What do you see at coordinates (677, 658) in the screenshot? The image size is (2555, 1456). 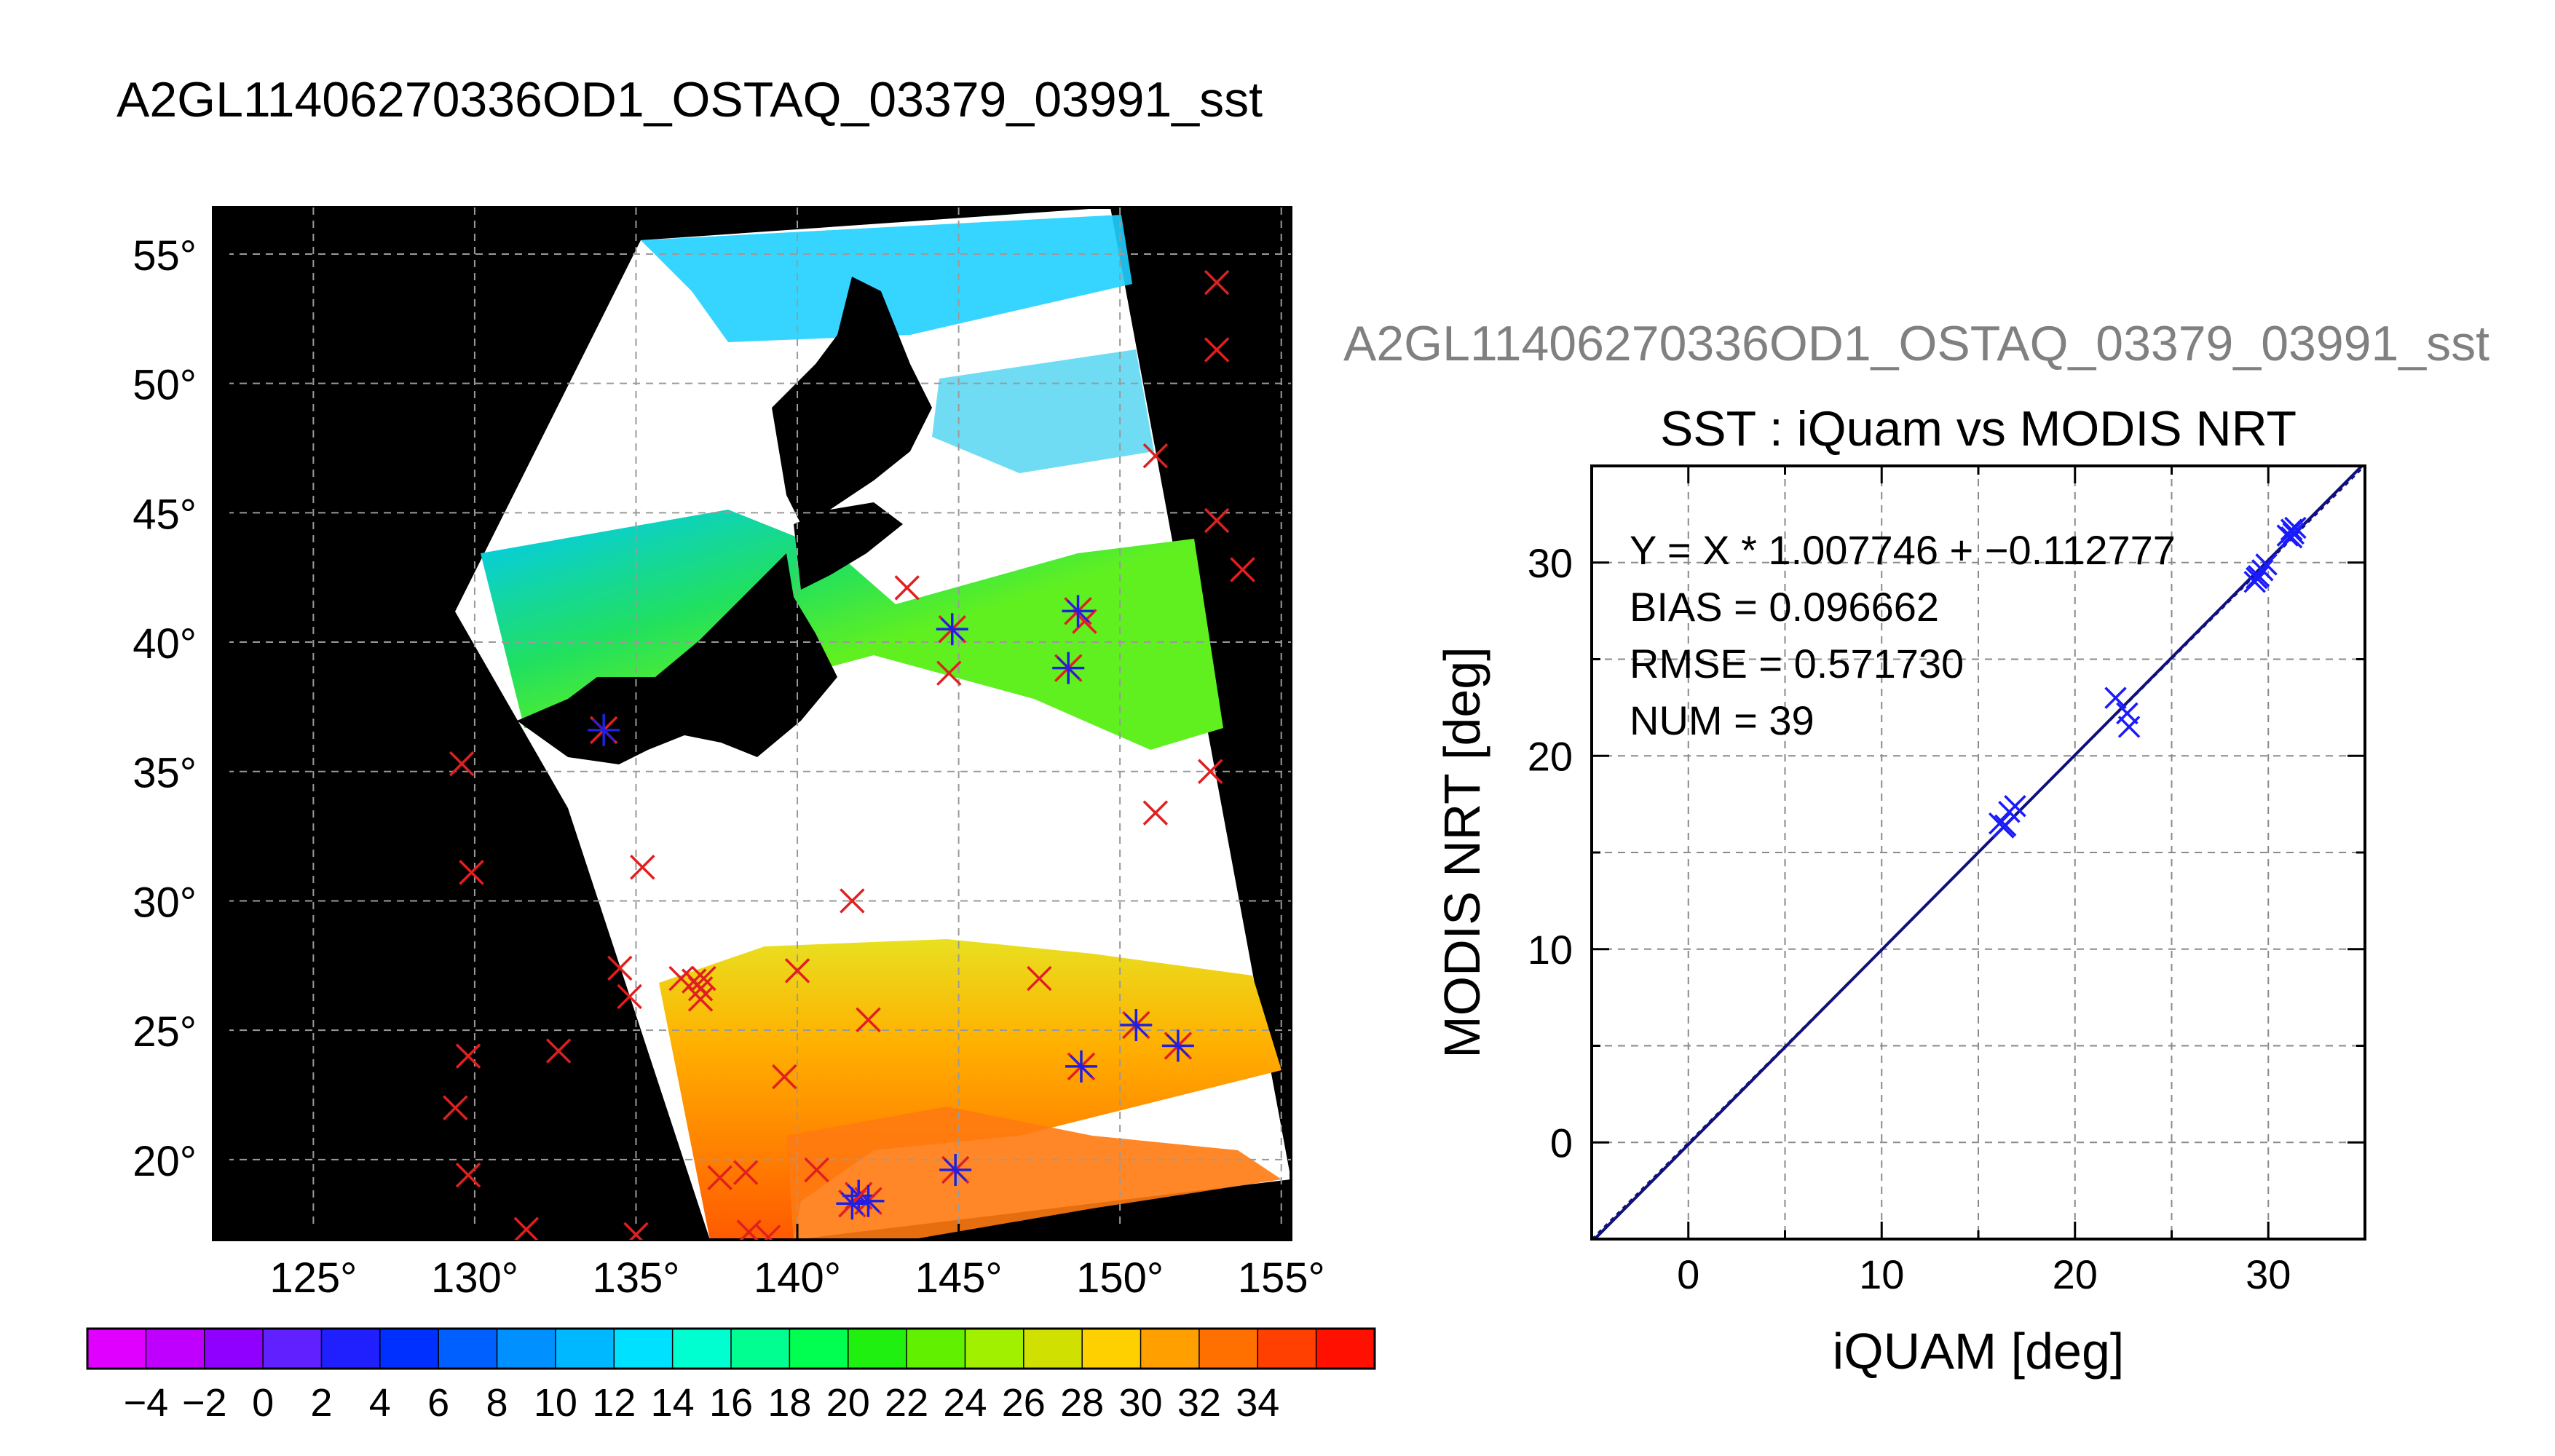 I see `land-korea-japan` at bounding box center [677, 658].